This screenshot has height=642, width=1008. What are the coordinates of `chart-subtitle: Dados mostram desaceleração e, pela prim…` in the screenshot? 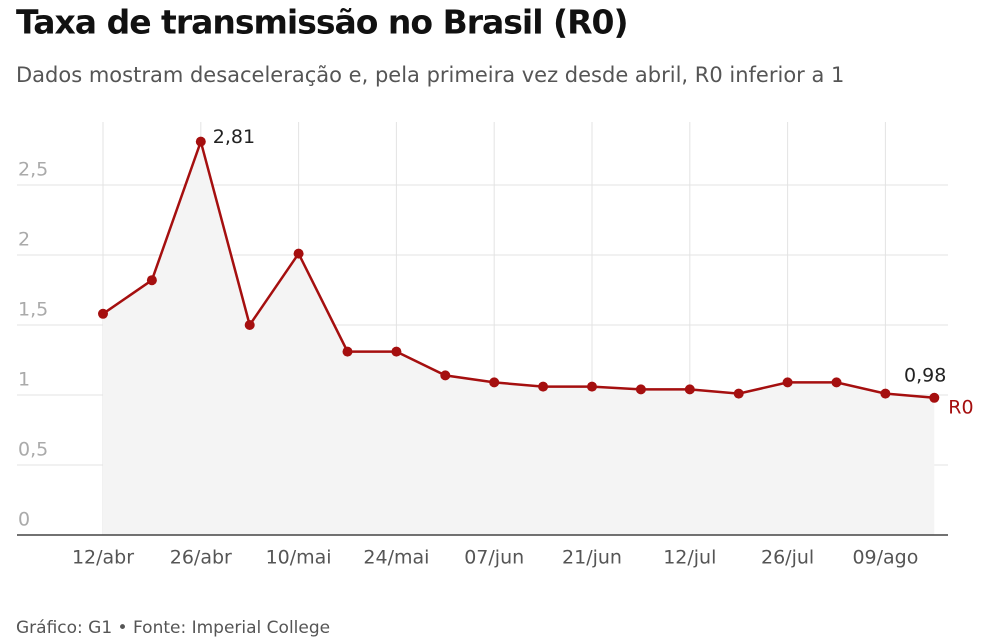 It's located at (430, 75).